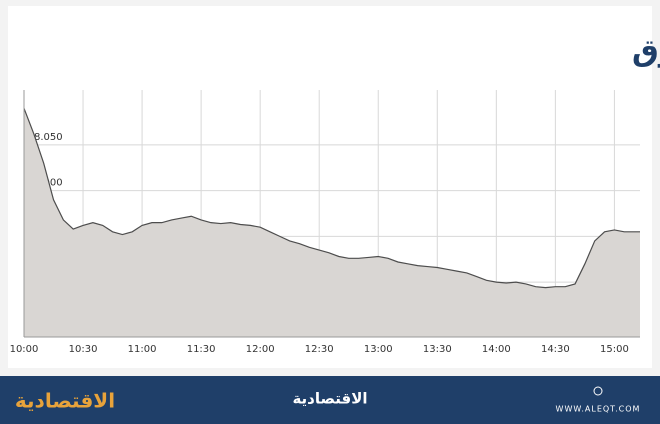  Describe the element at coordinates (496, 349) in the screenshot. I see `x-tick-label: 14:00` at that location.